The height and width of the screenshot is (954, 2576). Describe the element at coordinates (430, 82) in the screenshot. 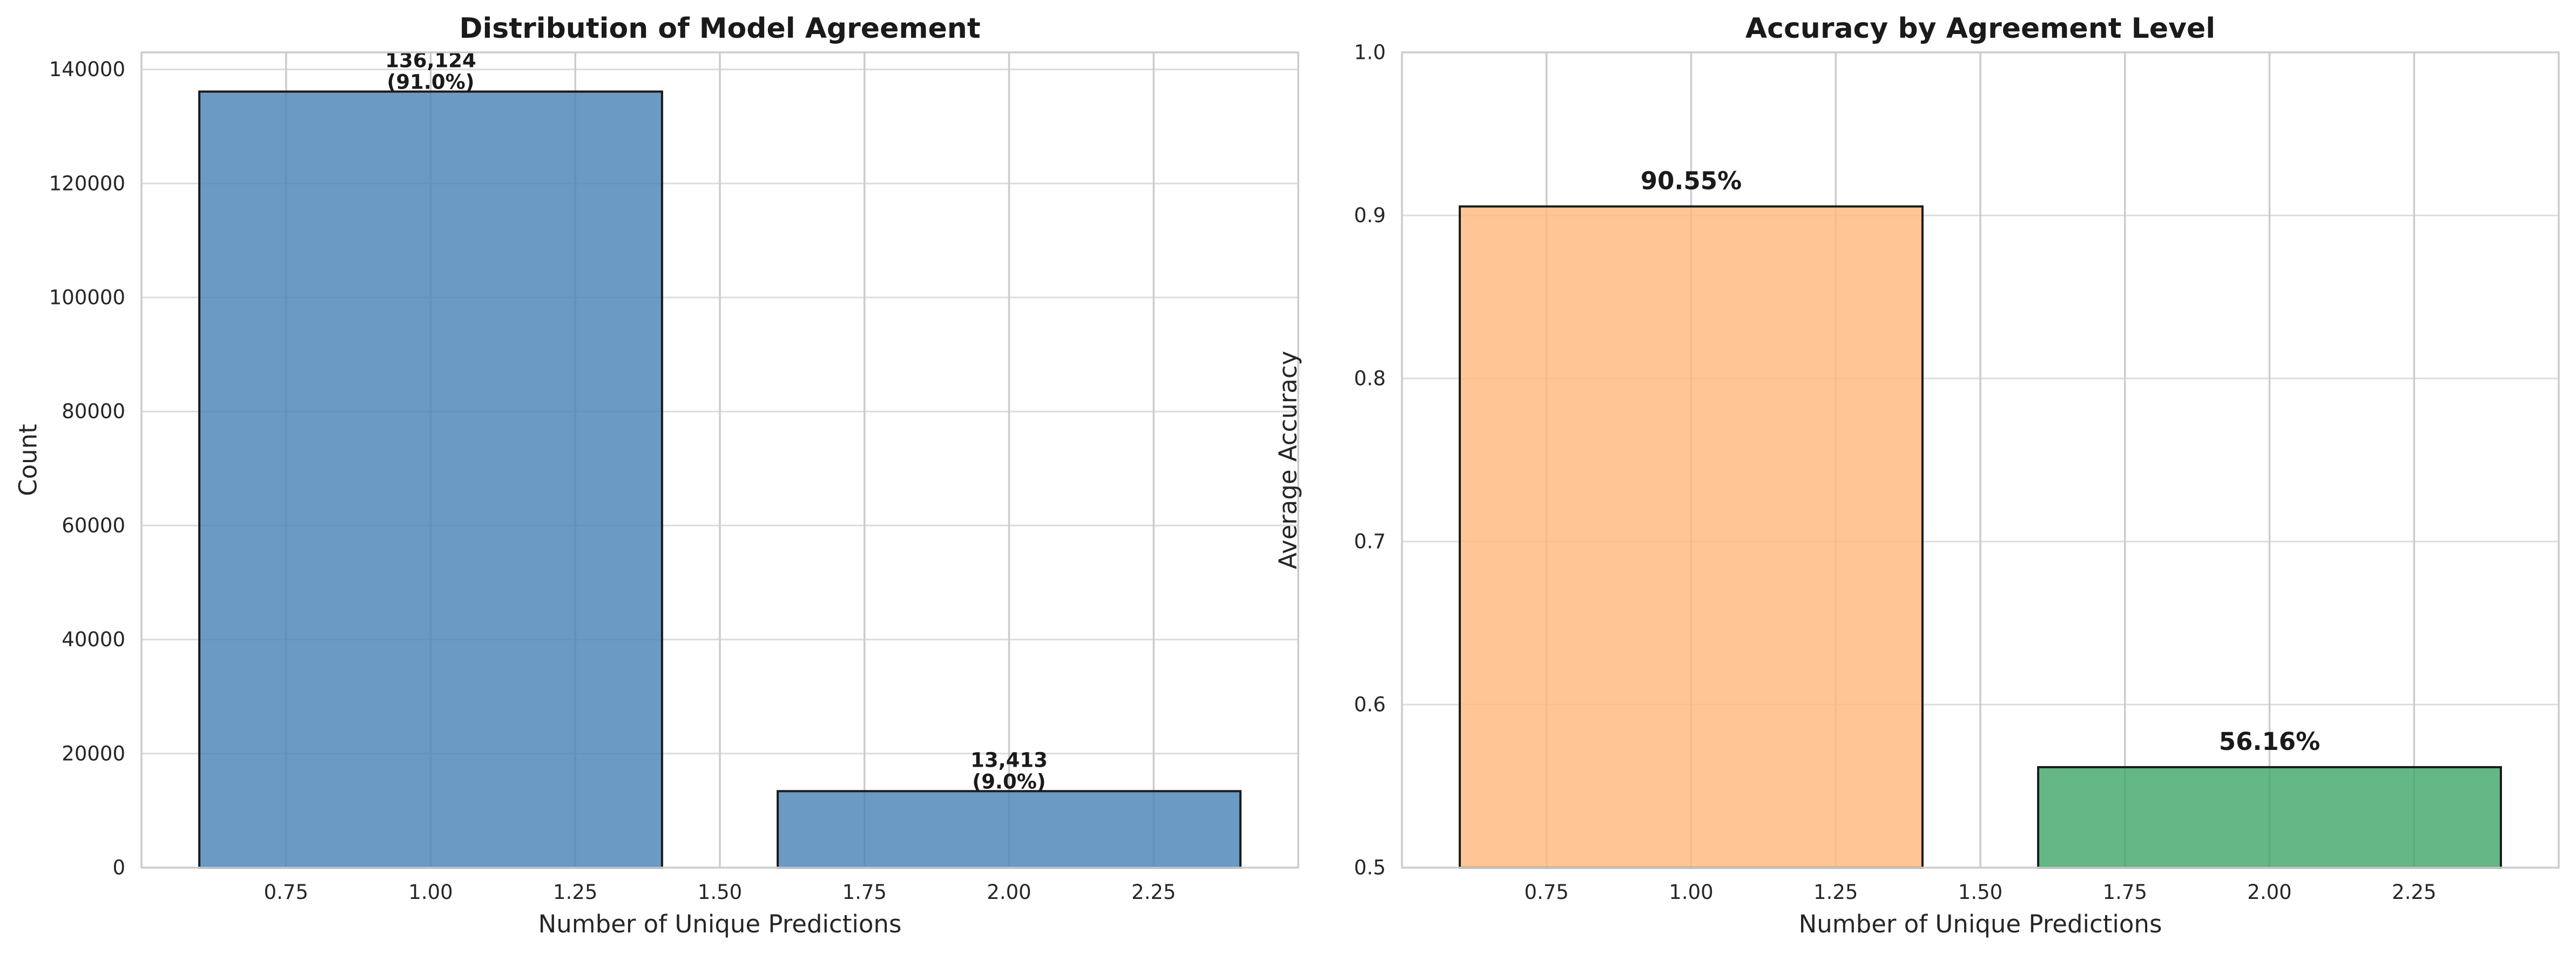

I see `data-label-percent: (91.0%)` at that location.